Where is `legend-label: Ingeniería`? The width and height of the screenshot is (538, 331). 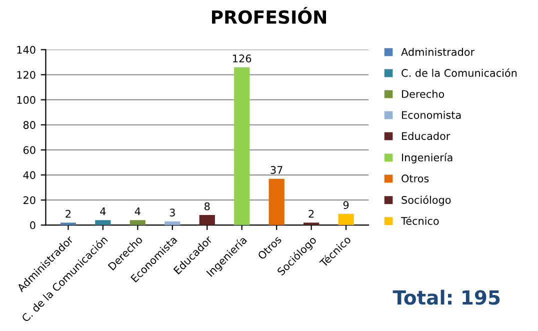 legend-label: Ingeniería is located at coordinates (427, 158).